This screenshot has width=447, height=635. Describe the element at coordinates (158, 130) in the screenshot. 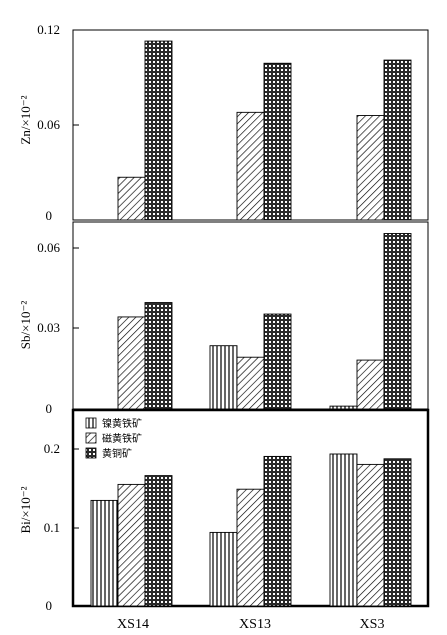

I see `zn-bar-xs14-chalcopyrite` at that location.